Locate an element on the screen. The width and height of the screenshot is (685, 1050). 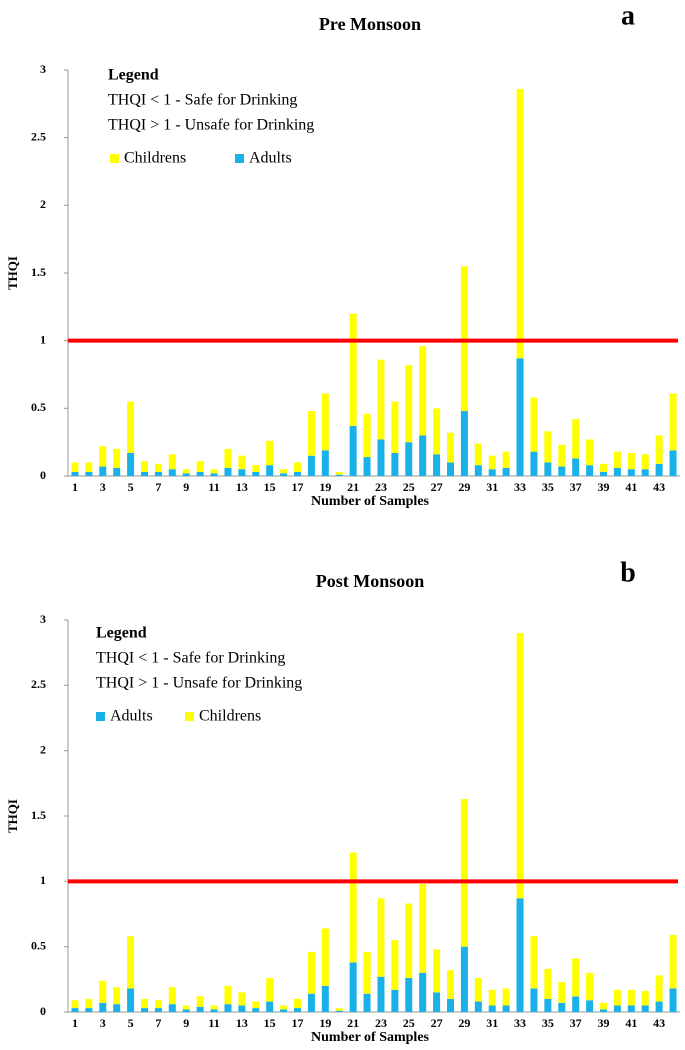
x-tick-label: 11 is located at coordinates (213, 1023).